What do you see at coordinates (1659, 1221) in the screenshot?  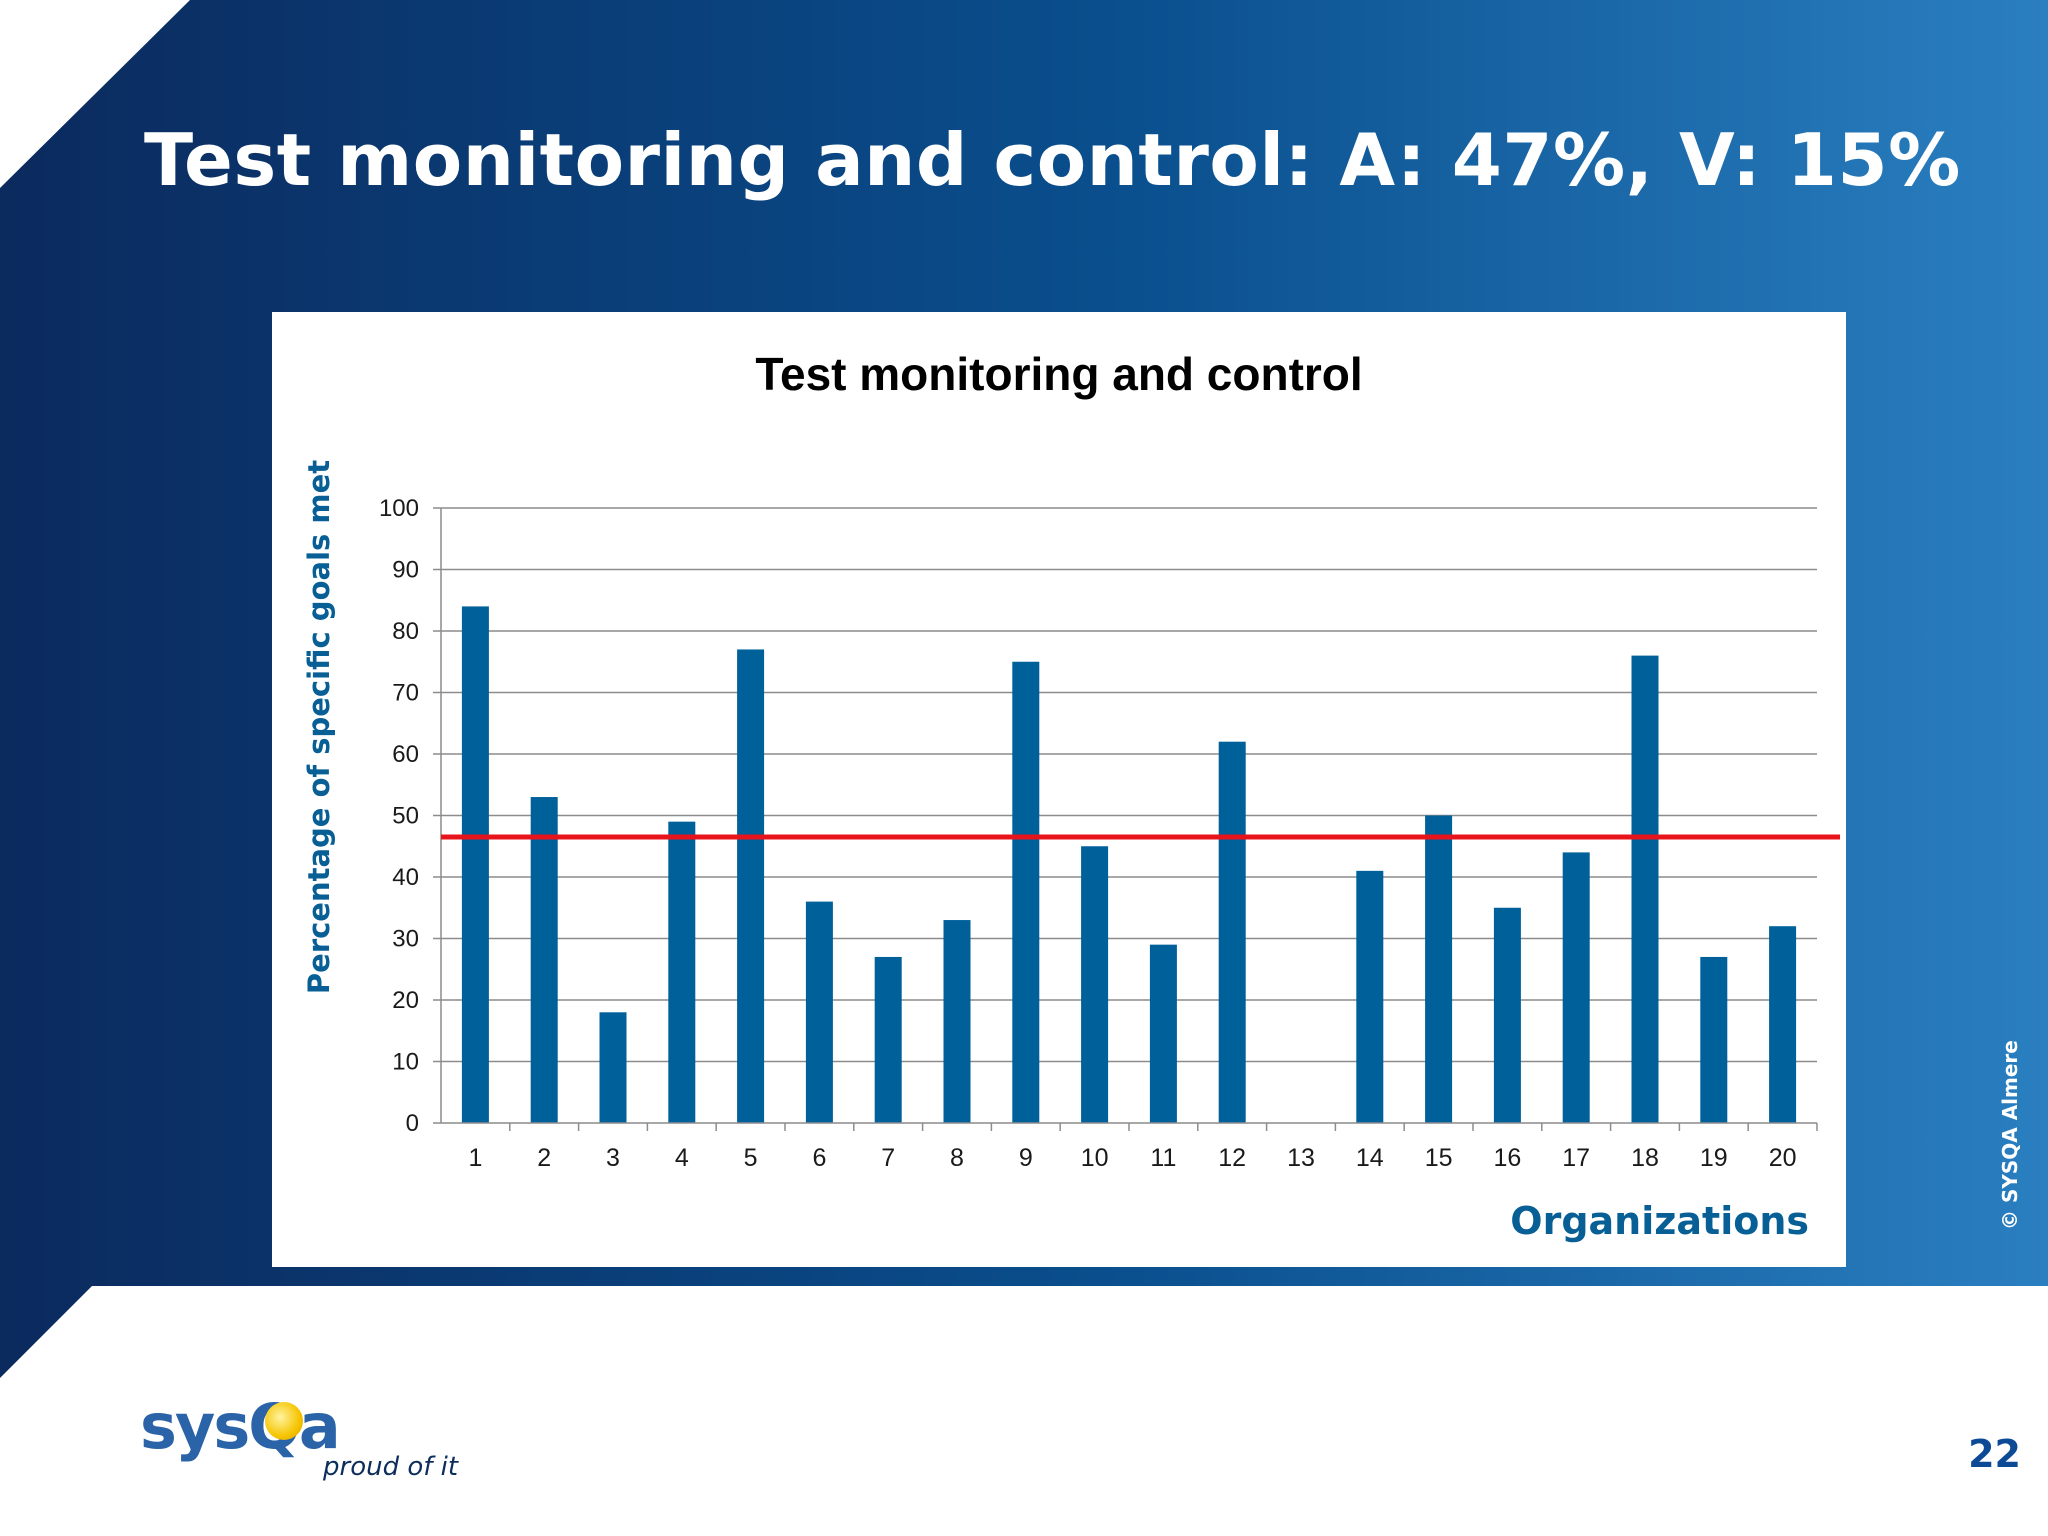 I see `x-axis-title: Organizations` at bounding box center [1659, 1221].